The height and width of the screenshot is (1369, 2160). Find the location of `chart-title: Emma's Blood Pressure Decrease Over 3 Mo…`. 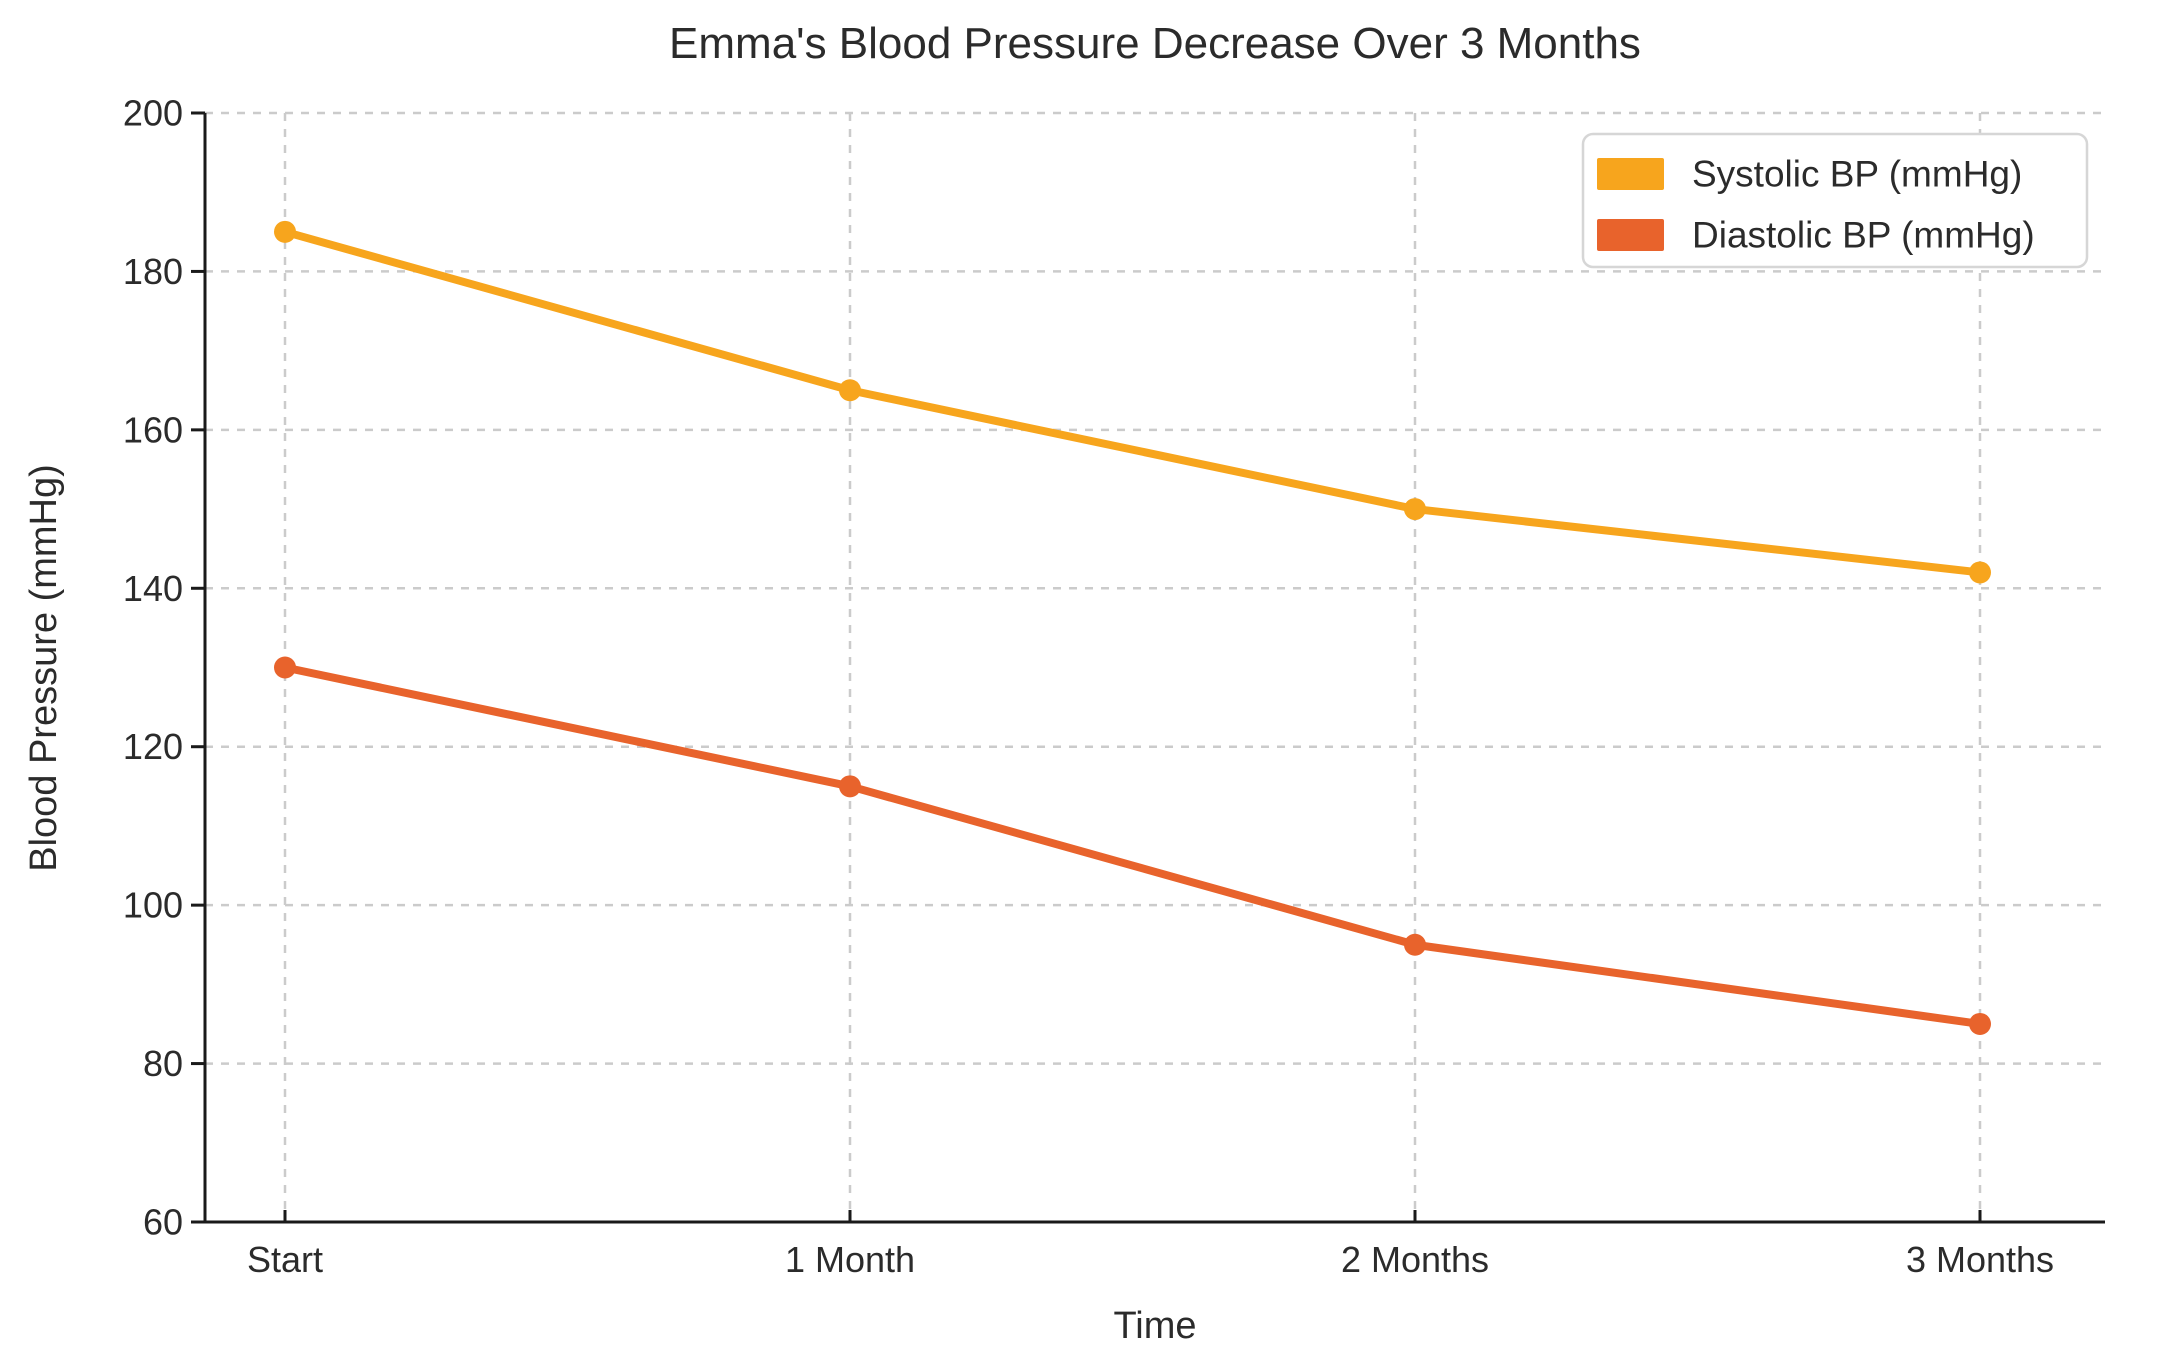

chart-title: Emma's Blood Pressure Decrease Over 3 Mo… is located at coordinates (1155, 43).